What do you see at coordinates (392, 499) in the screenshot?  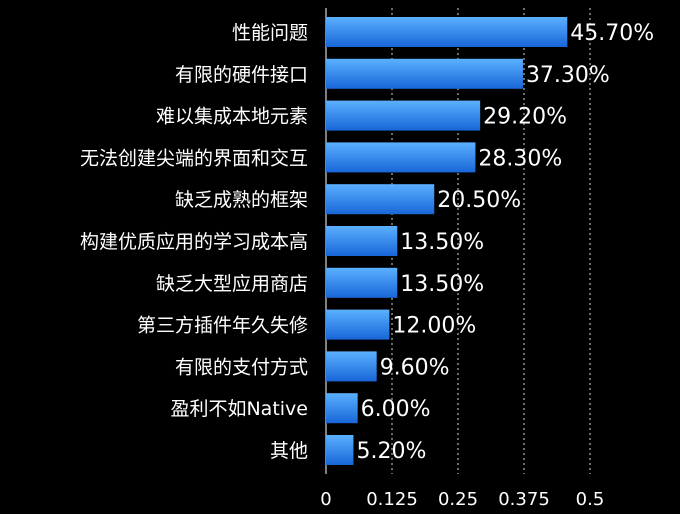 I see `x-tick-label: 0.125` at bounding box center [392, 499].